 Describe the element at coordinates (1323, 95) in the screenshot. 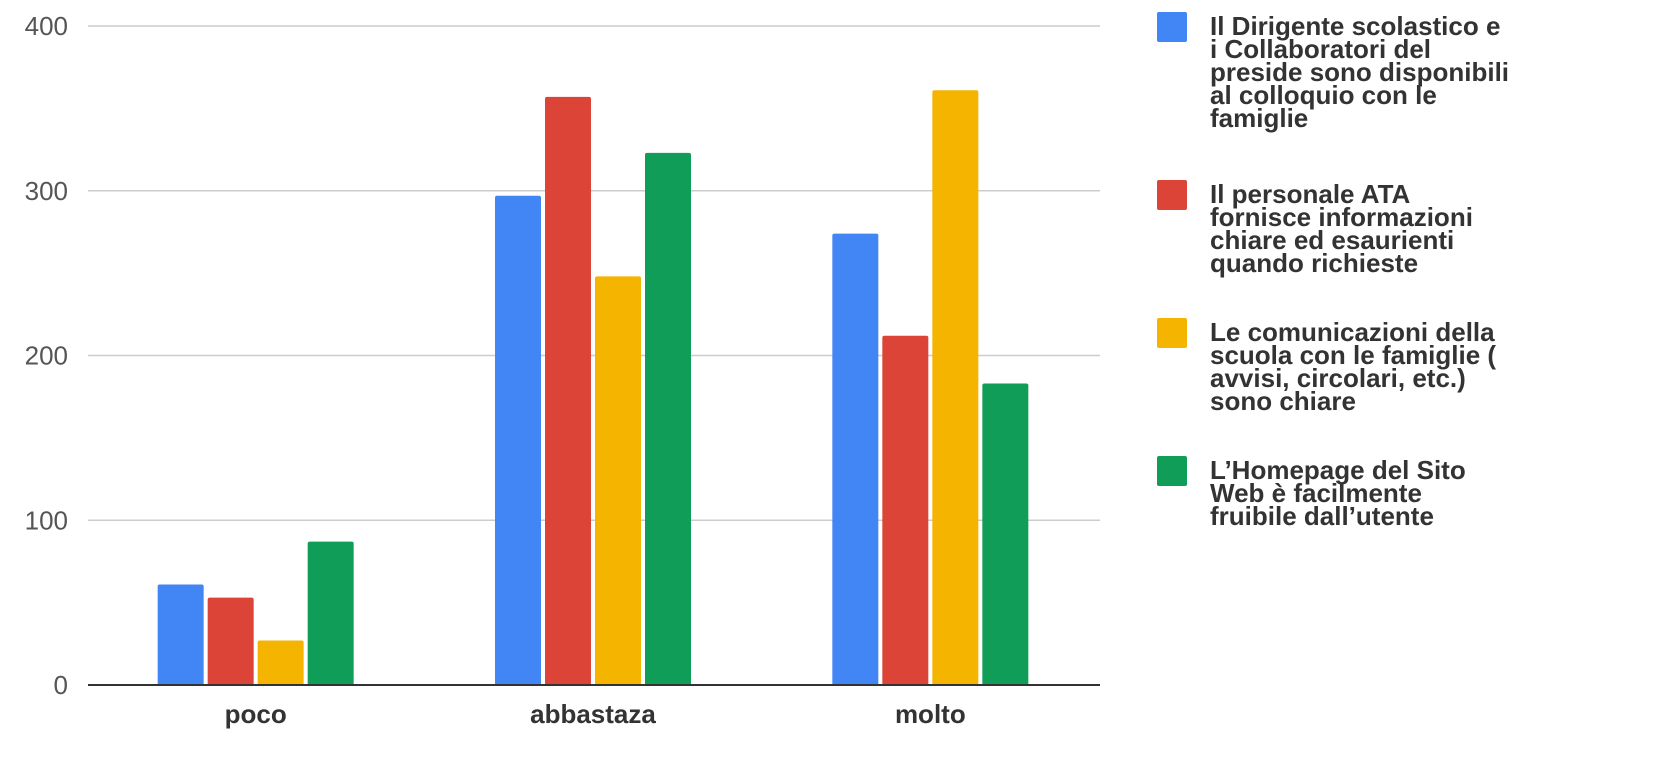

I see `legend-label-line: al colloquio con le` at that location.